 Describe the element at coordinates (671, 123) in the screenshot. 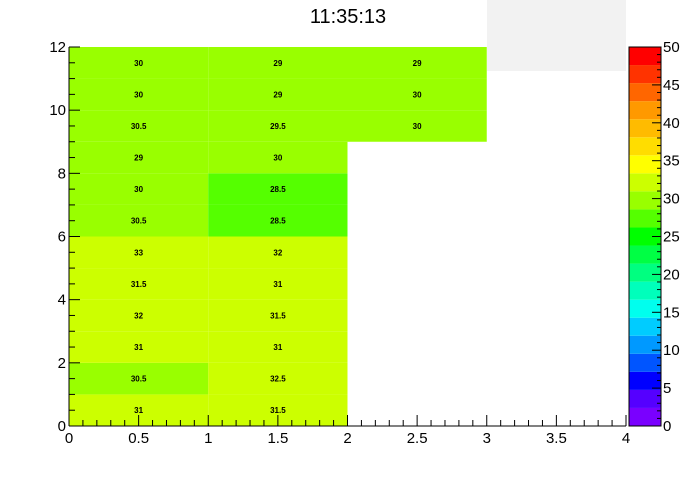

I see `palette-tick-label: 40` at that location.